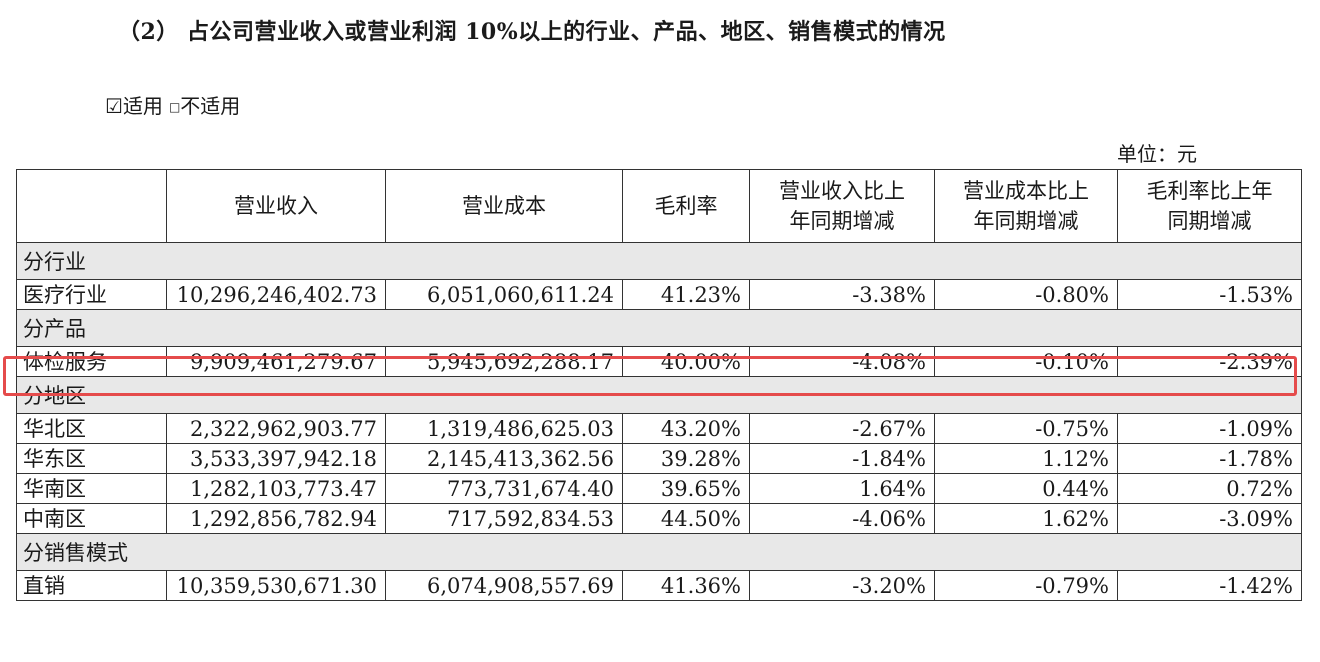  What do you see at coordinates (504, 361) in the screenshot?
I see `table-cell: 5,945,692,288.17` at bounding box center [504, 361].